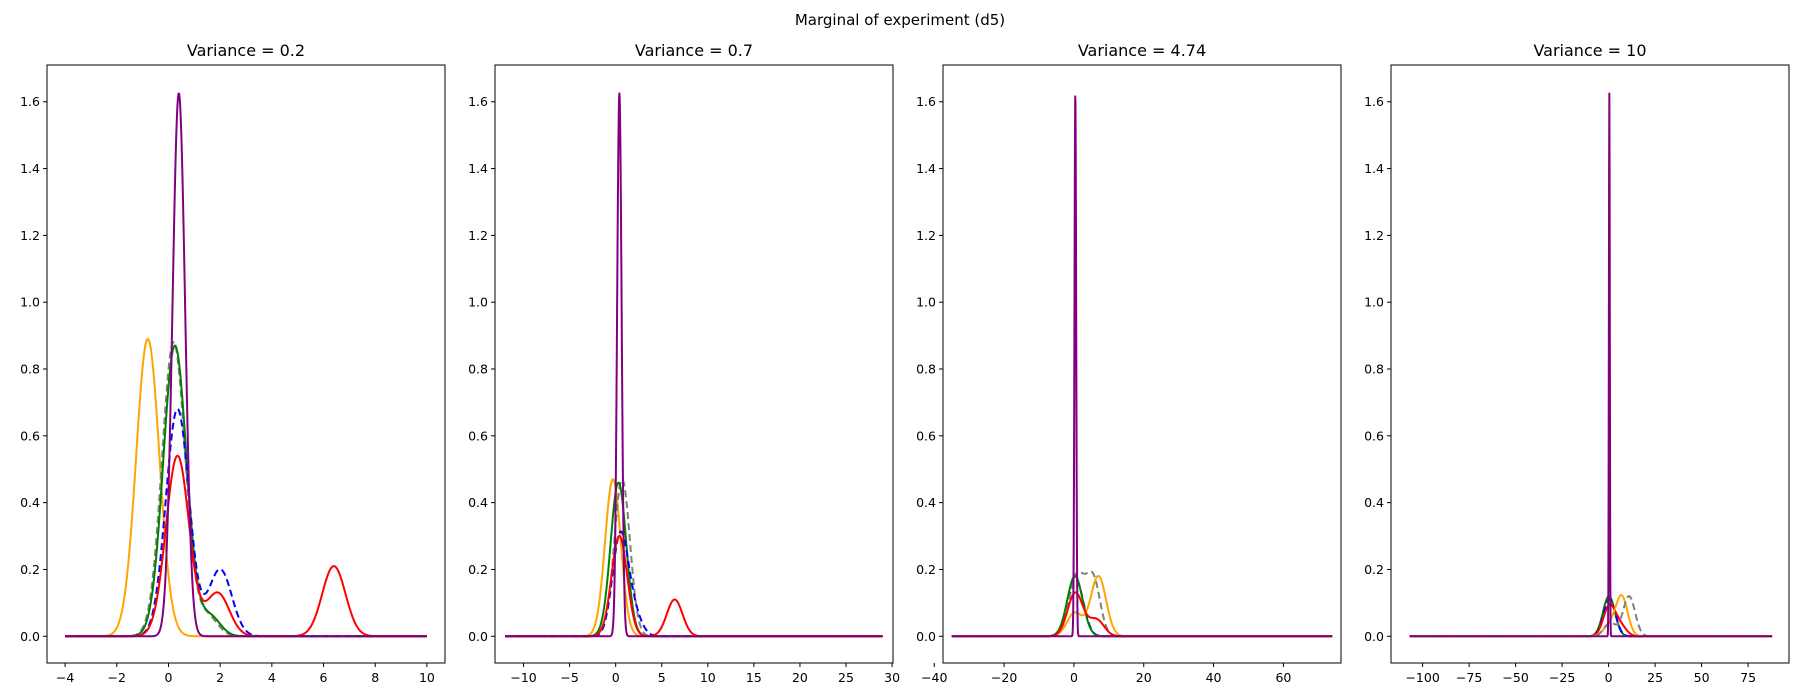 The image size is (1800, 700). What do you see at coordinates (900, 20) in the screenshot?
I see `figure-title: Marginal of experiment (d5)` at bounding box center [900, 20].